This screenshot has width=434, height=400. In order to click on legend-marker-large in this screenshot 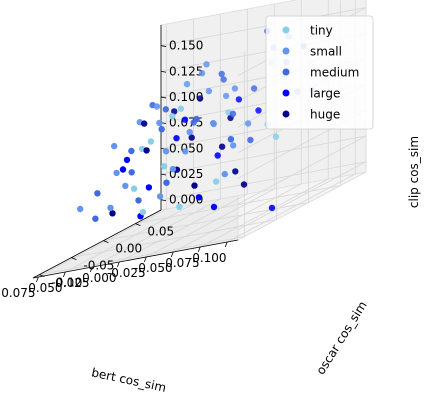, I will do `click(286, 93)`.